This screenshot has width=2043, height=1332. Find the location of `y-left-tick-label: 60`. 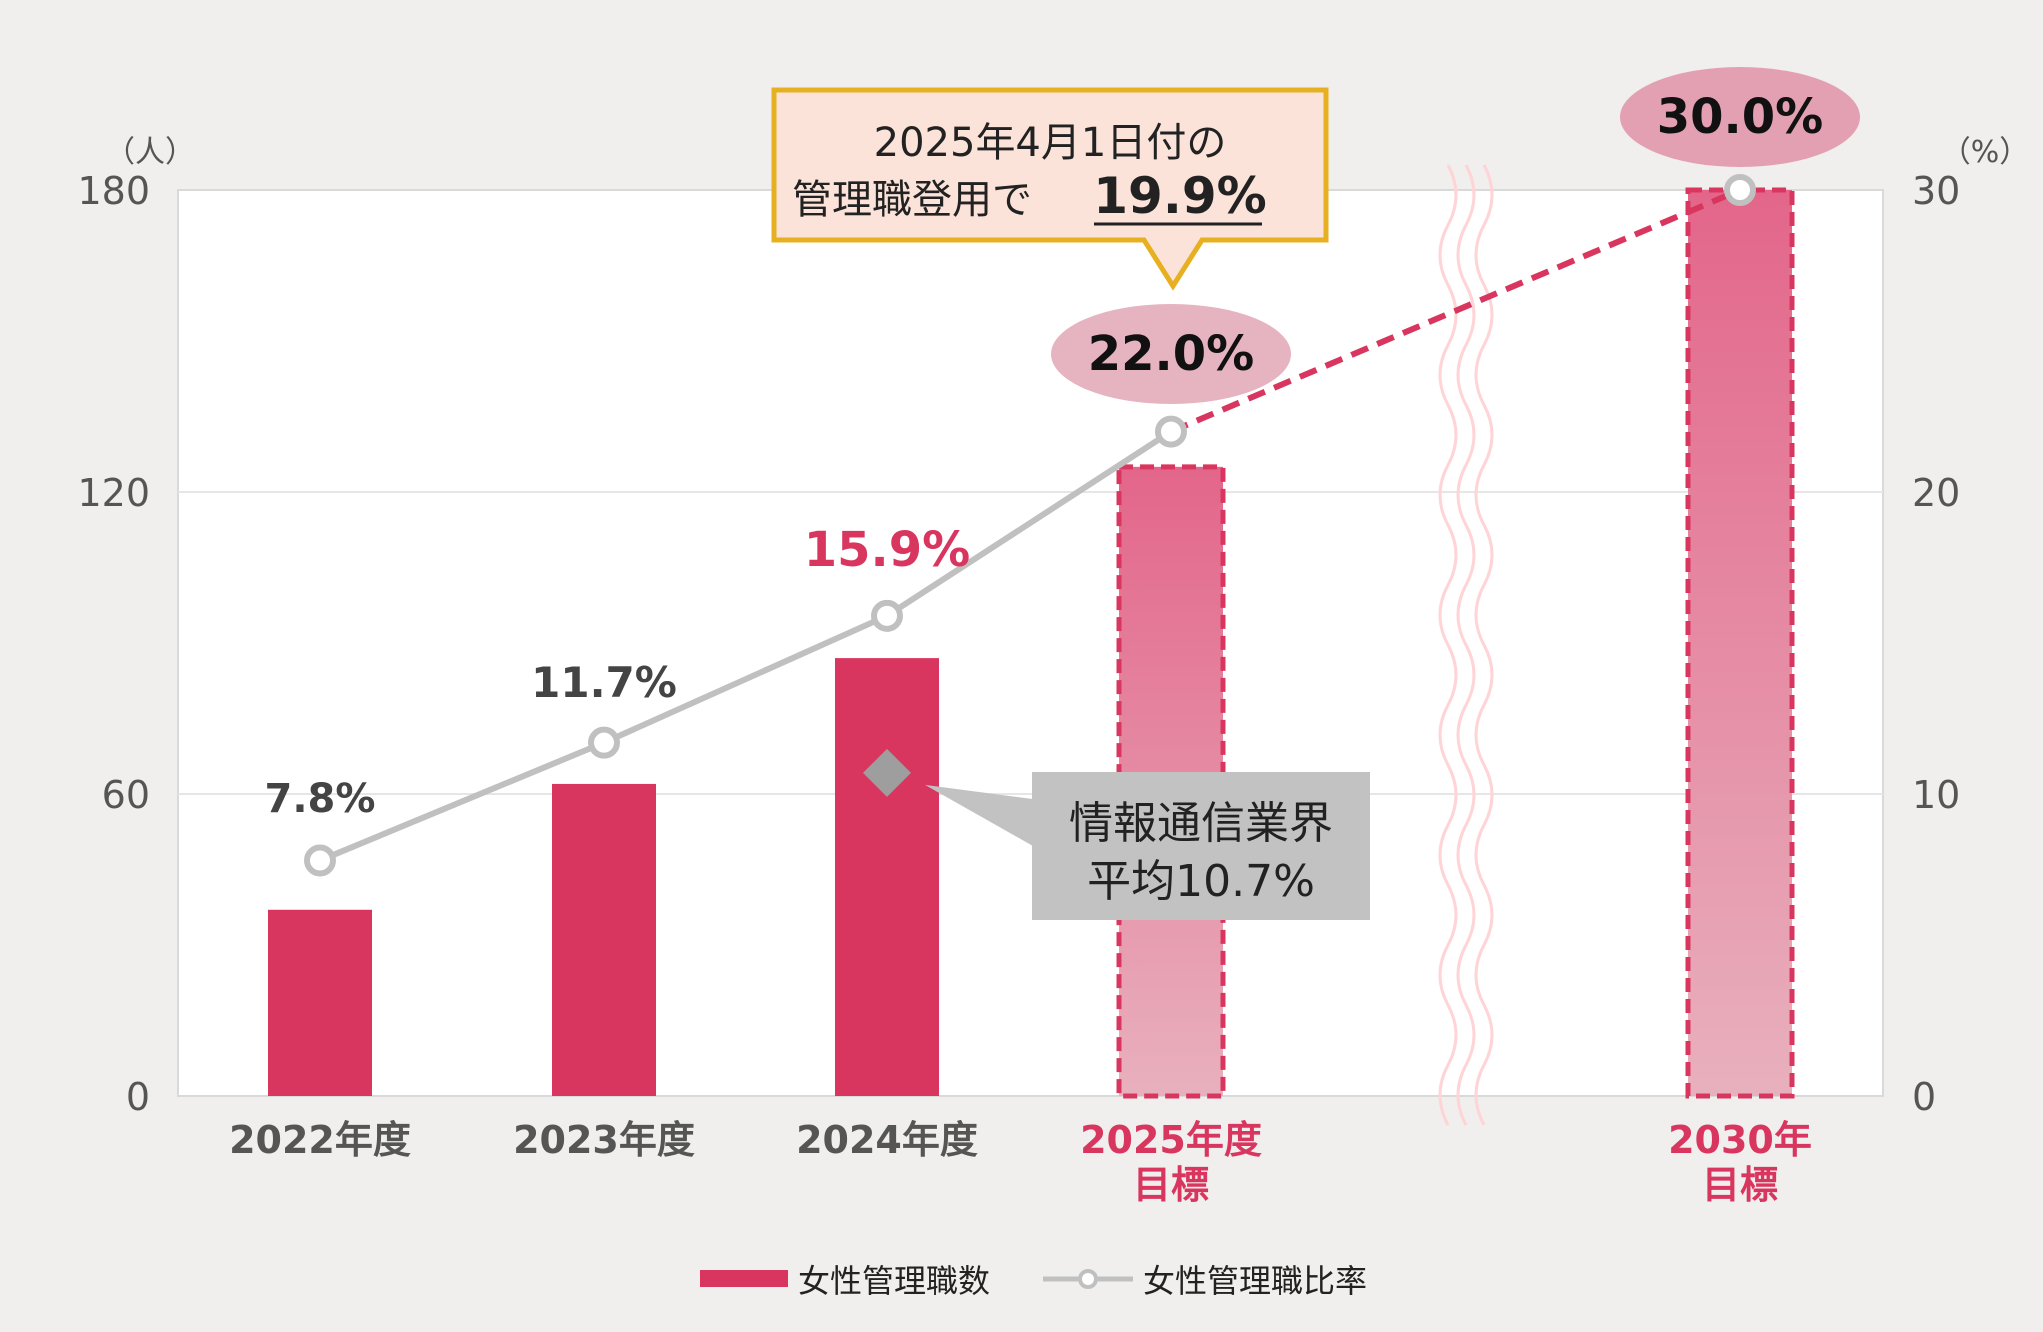

y-left-tick-label: 60 is located at coordinates (126, 795).